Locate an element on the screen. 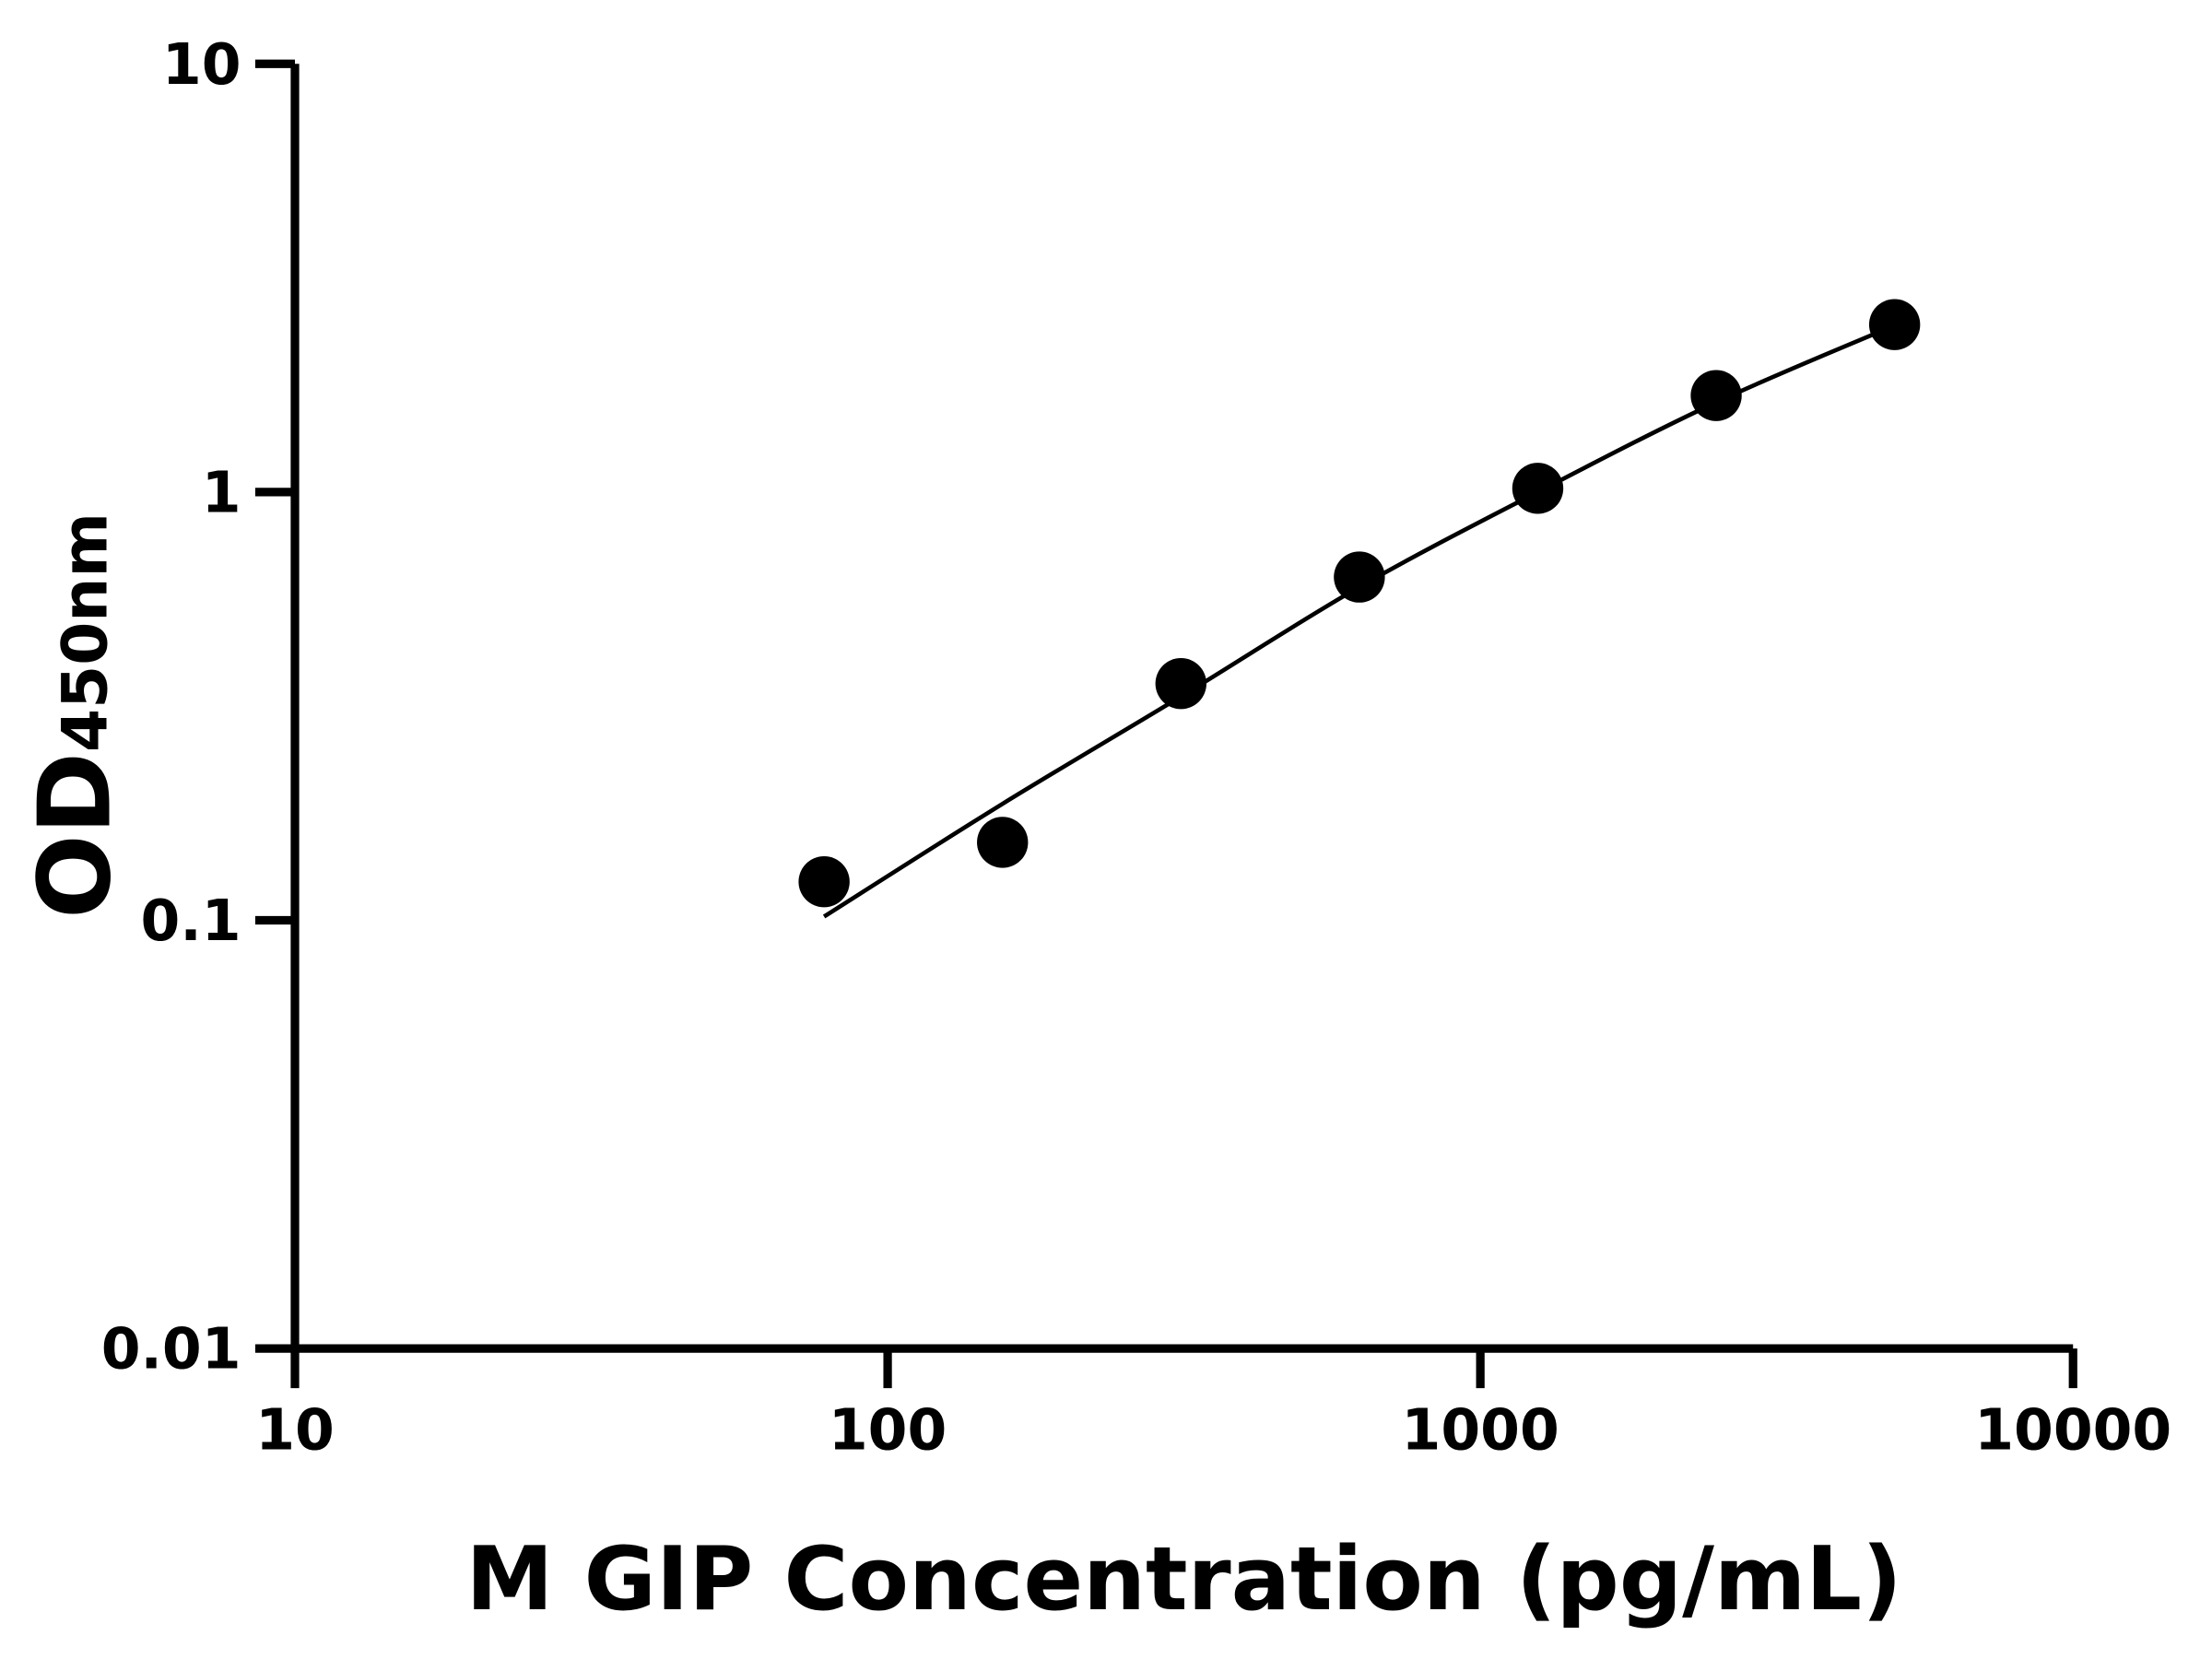  y-tick-label: 0.1 is located at coordinates (191, 921).